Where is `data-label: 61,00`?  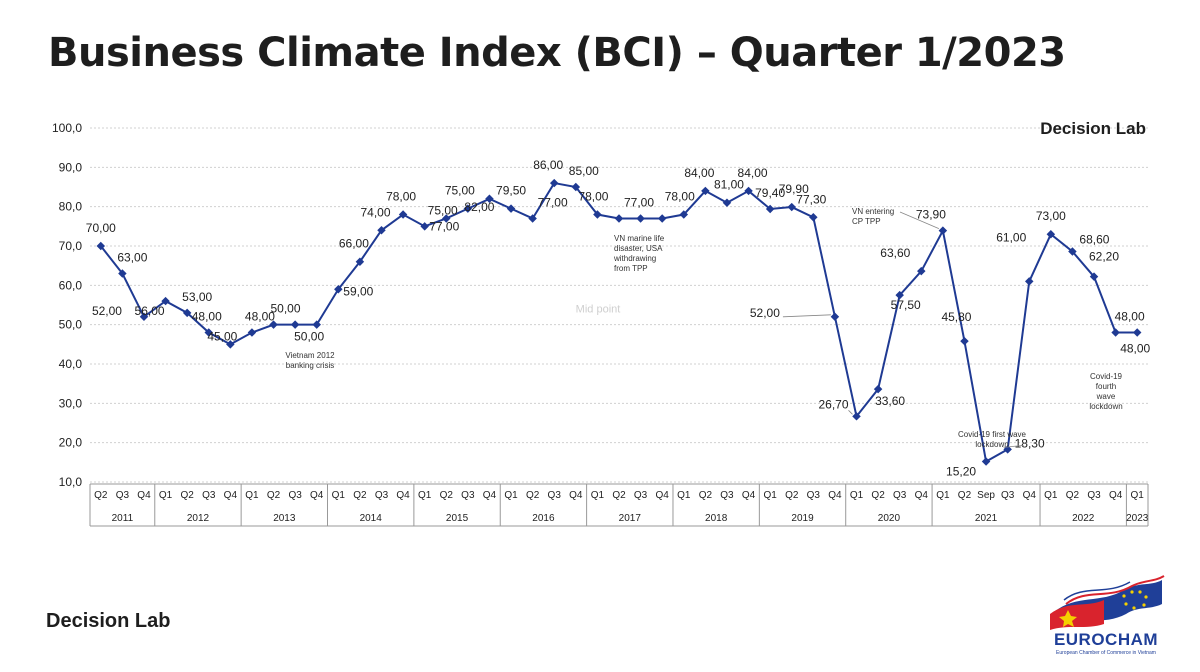 data-label: 61,00 is located at coordinates (1011, 237).